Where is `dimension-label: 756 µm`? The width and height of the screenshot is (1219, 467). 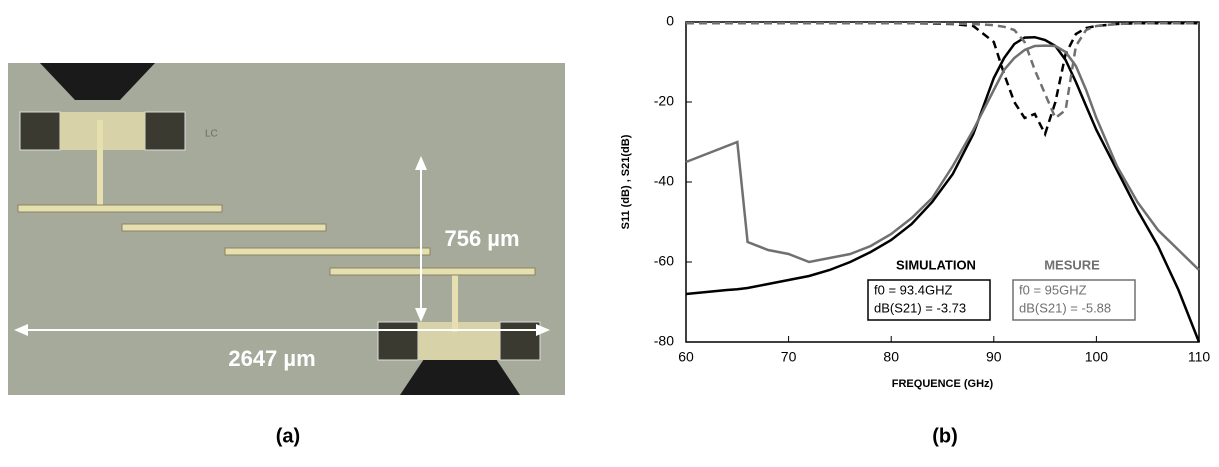
dimension-label: 756 µm is located at coordinates (481, 238).